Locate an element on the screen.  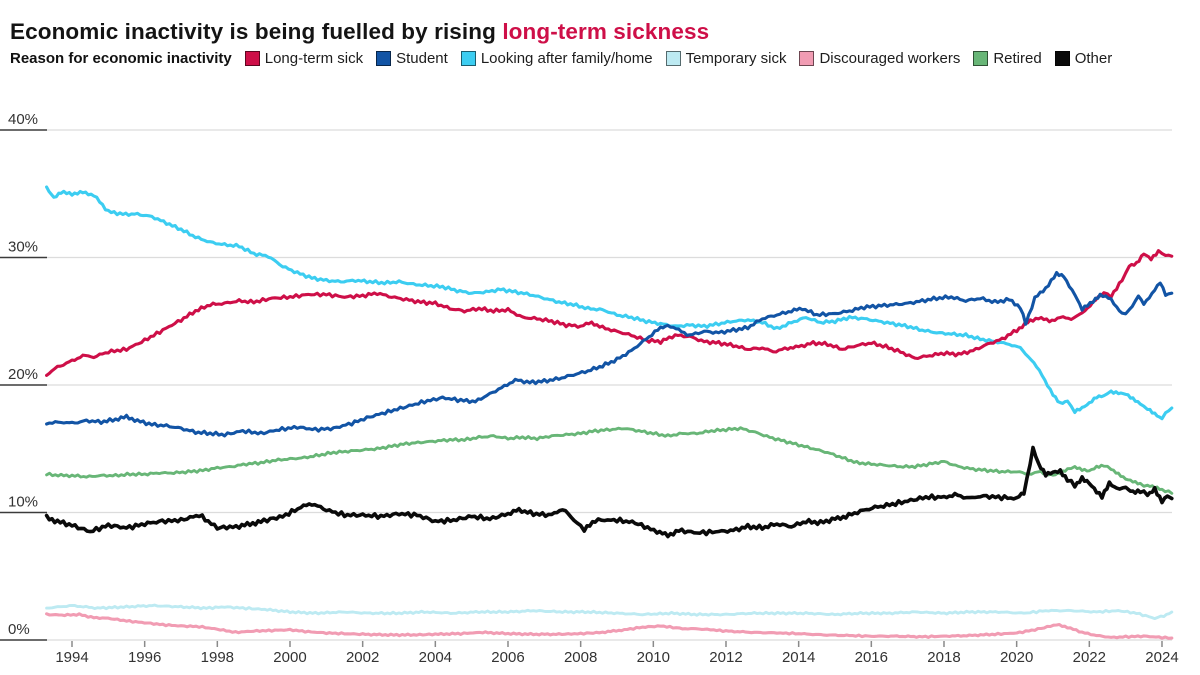
legend-swatch-retired is located at coordinates (981, 58).